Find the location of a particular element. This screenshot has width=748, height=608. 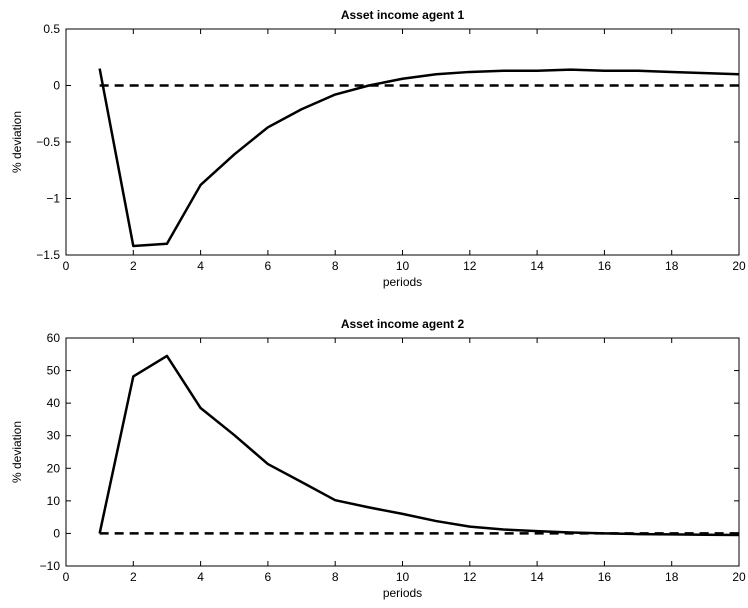

chart-title: Asset income agent 2 is located at coordinates (403, 324).